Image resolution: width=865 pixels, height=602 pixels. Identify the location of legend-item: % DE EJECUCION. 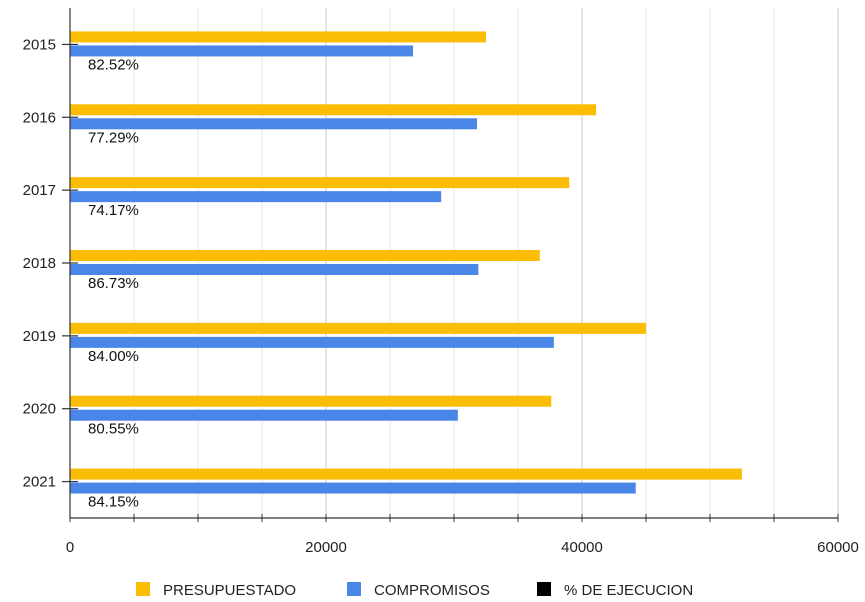
(615, 590).